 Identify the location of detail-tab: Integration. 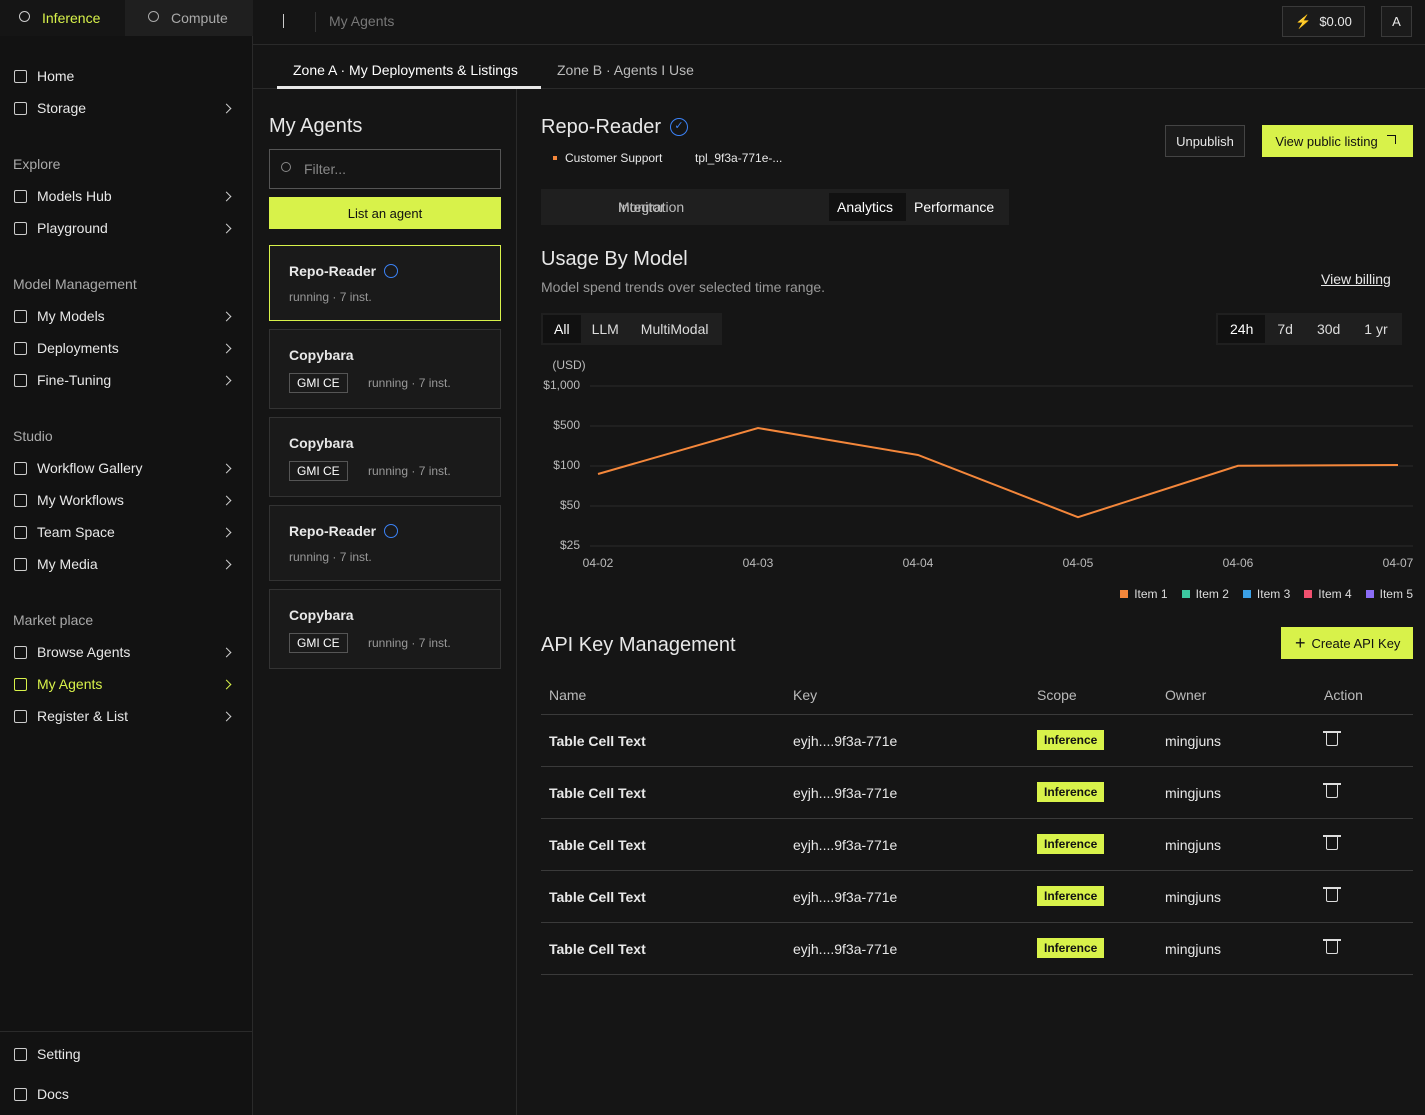
(651, 207).